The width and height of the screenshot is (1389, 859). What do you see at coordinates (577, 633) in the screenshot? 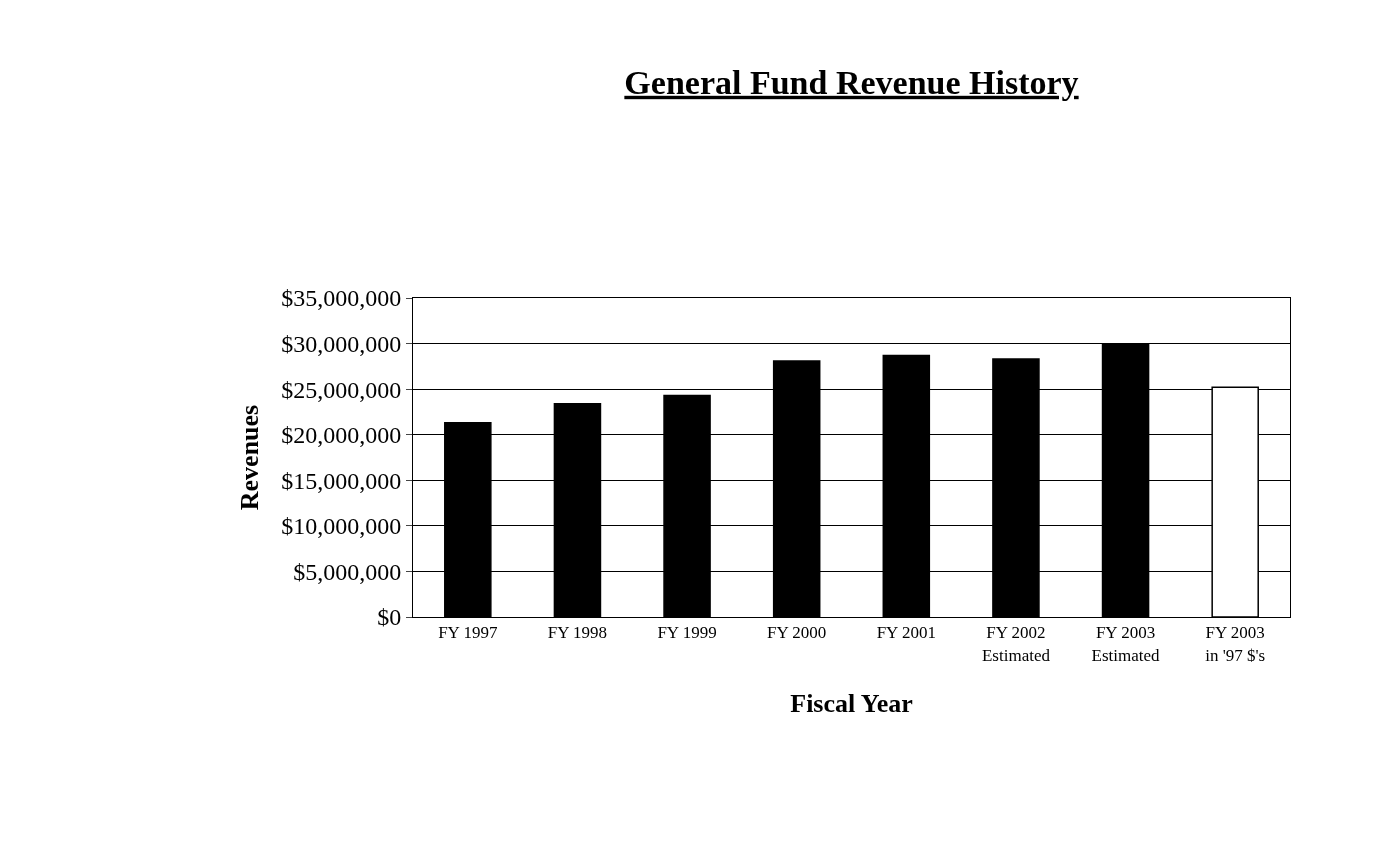
I see `x-tick-label: FY 1998` at bounding box center [577, 633].